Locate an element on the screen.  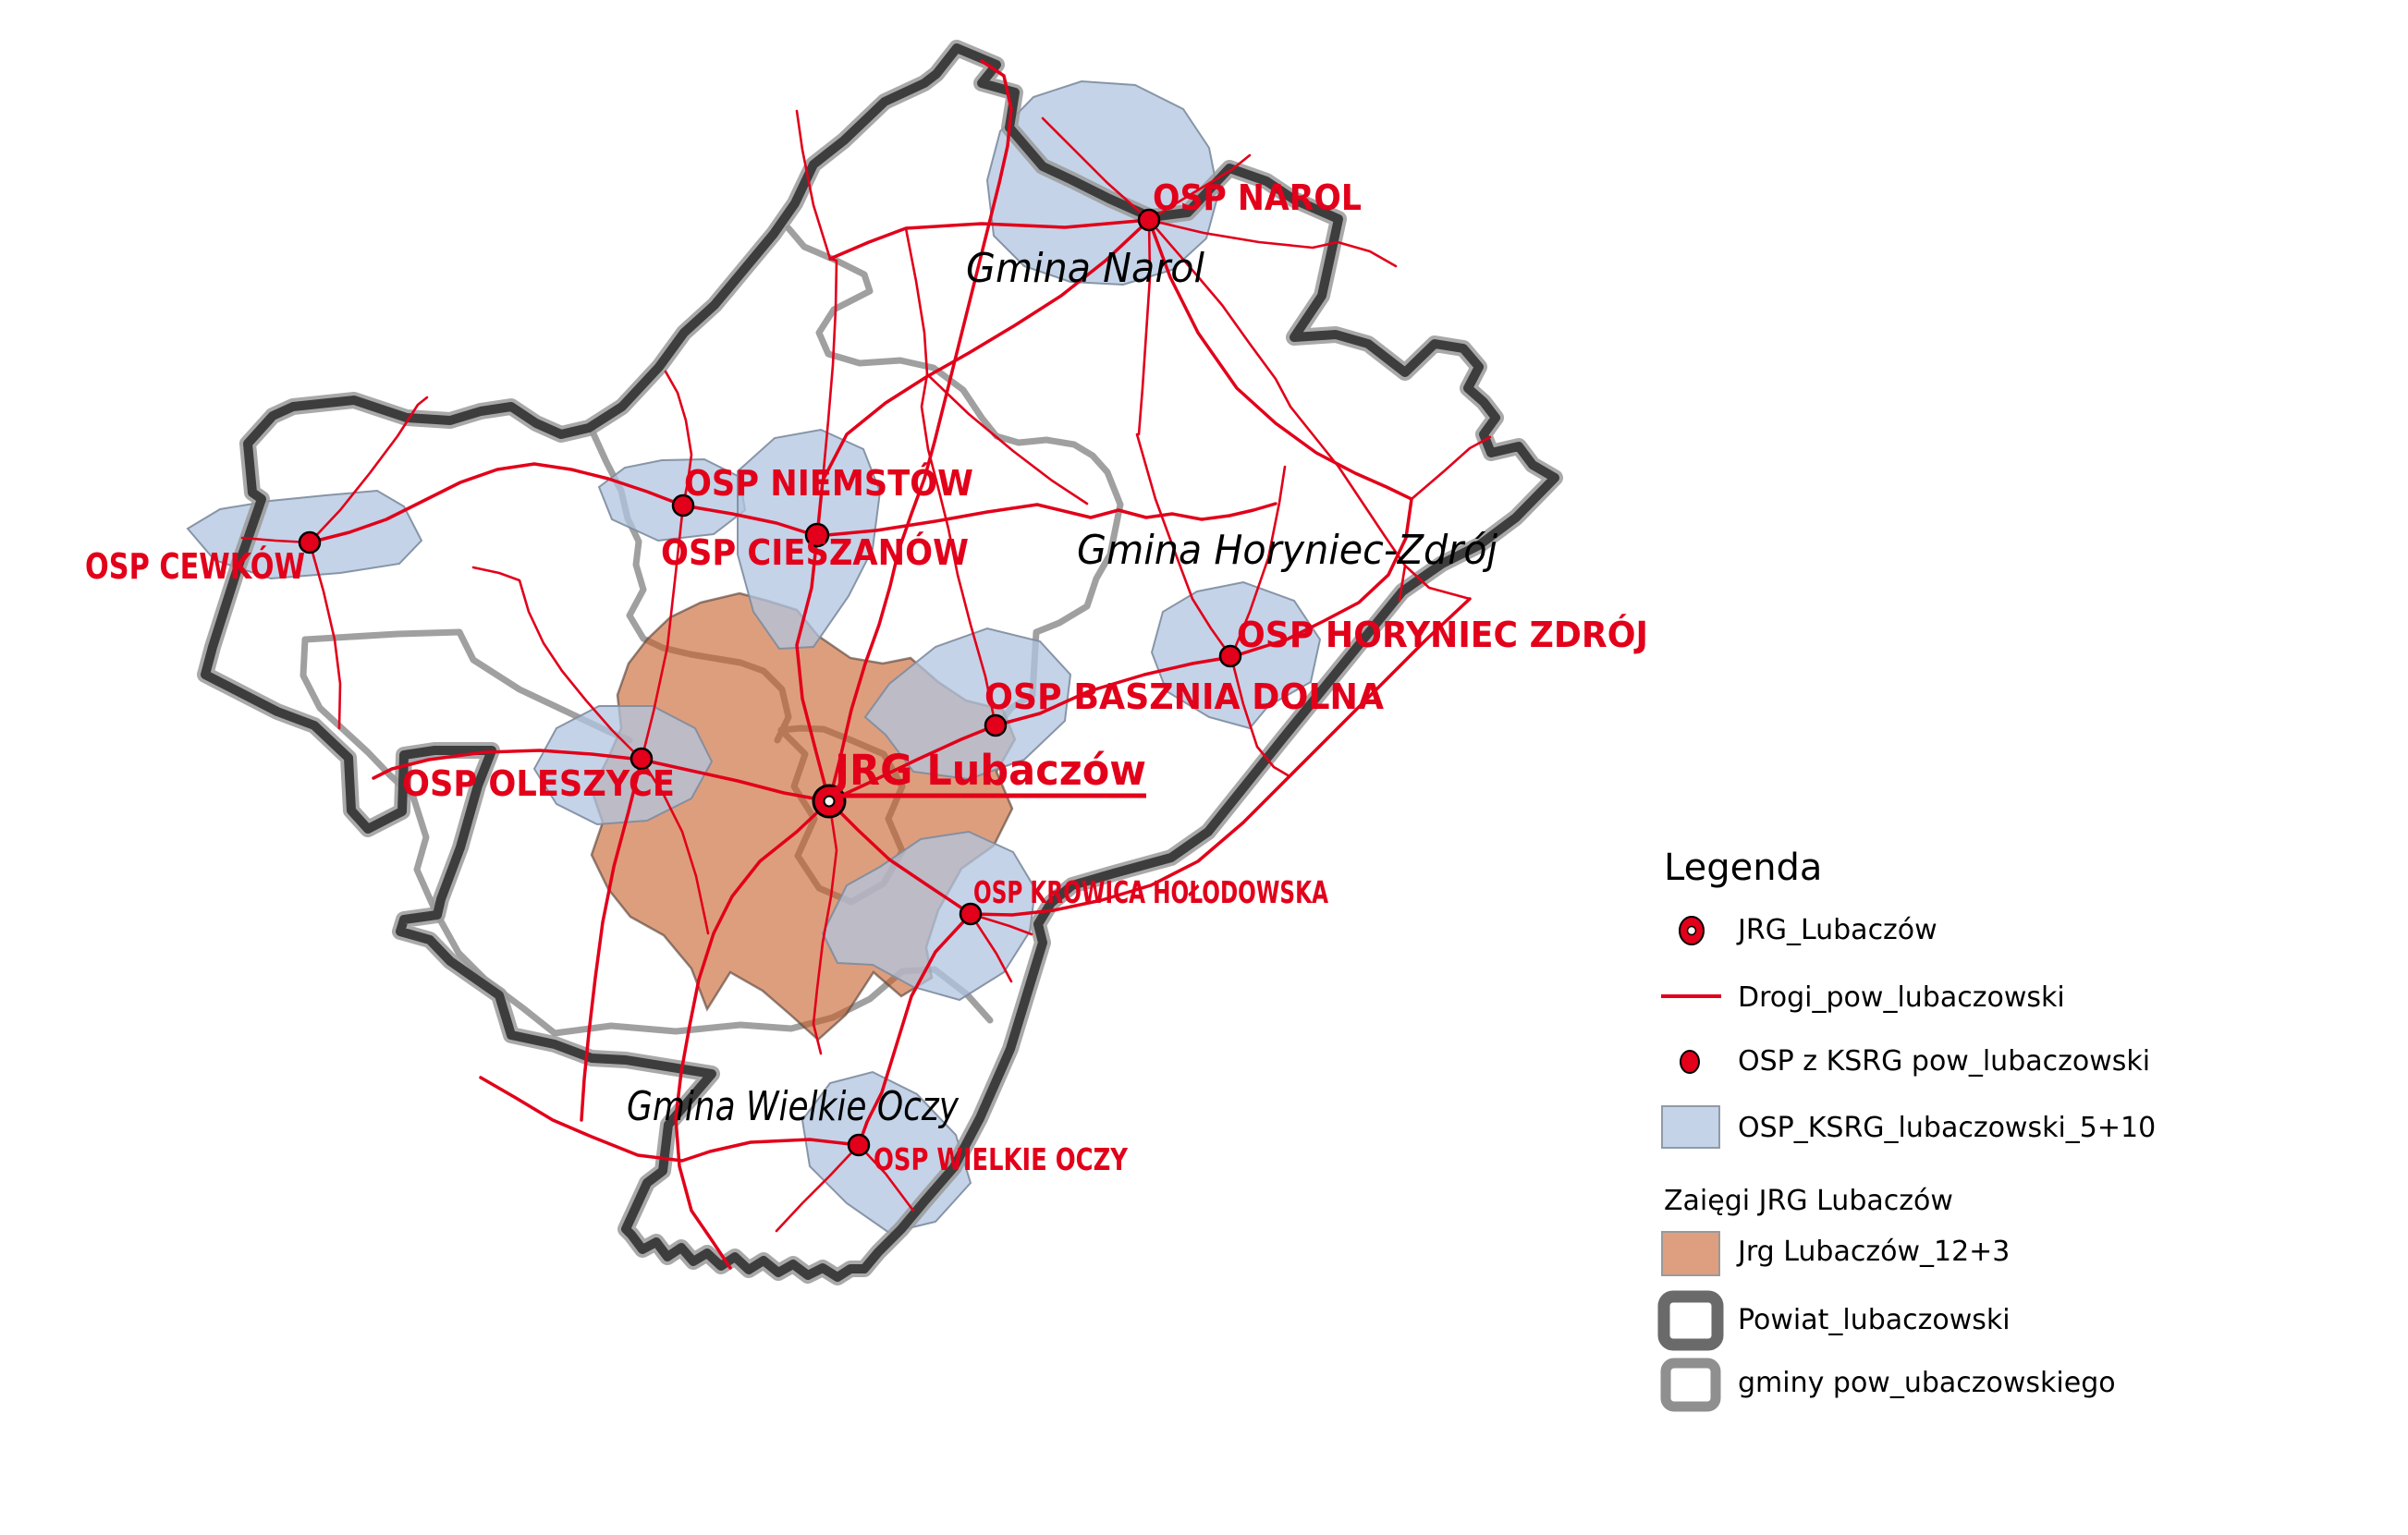
road-cieszanow-east is located at coordinates (1046, 520).